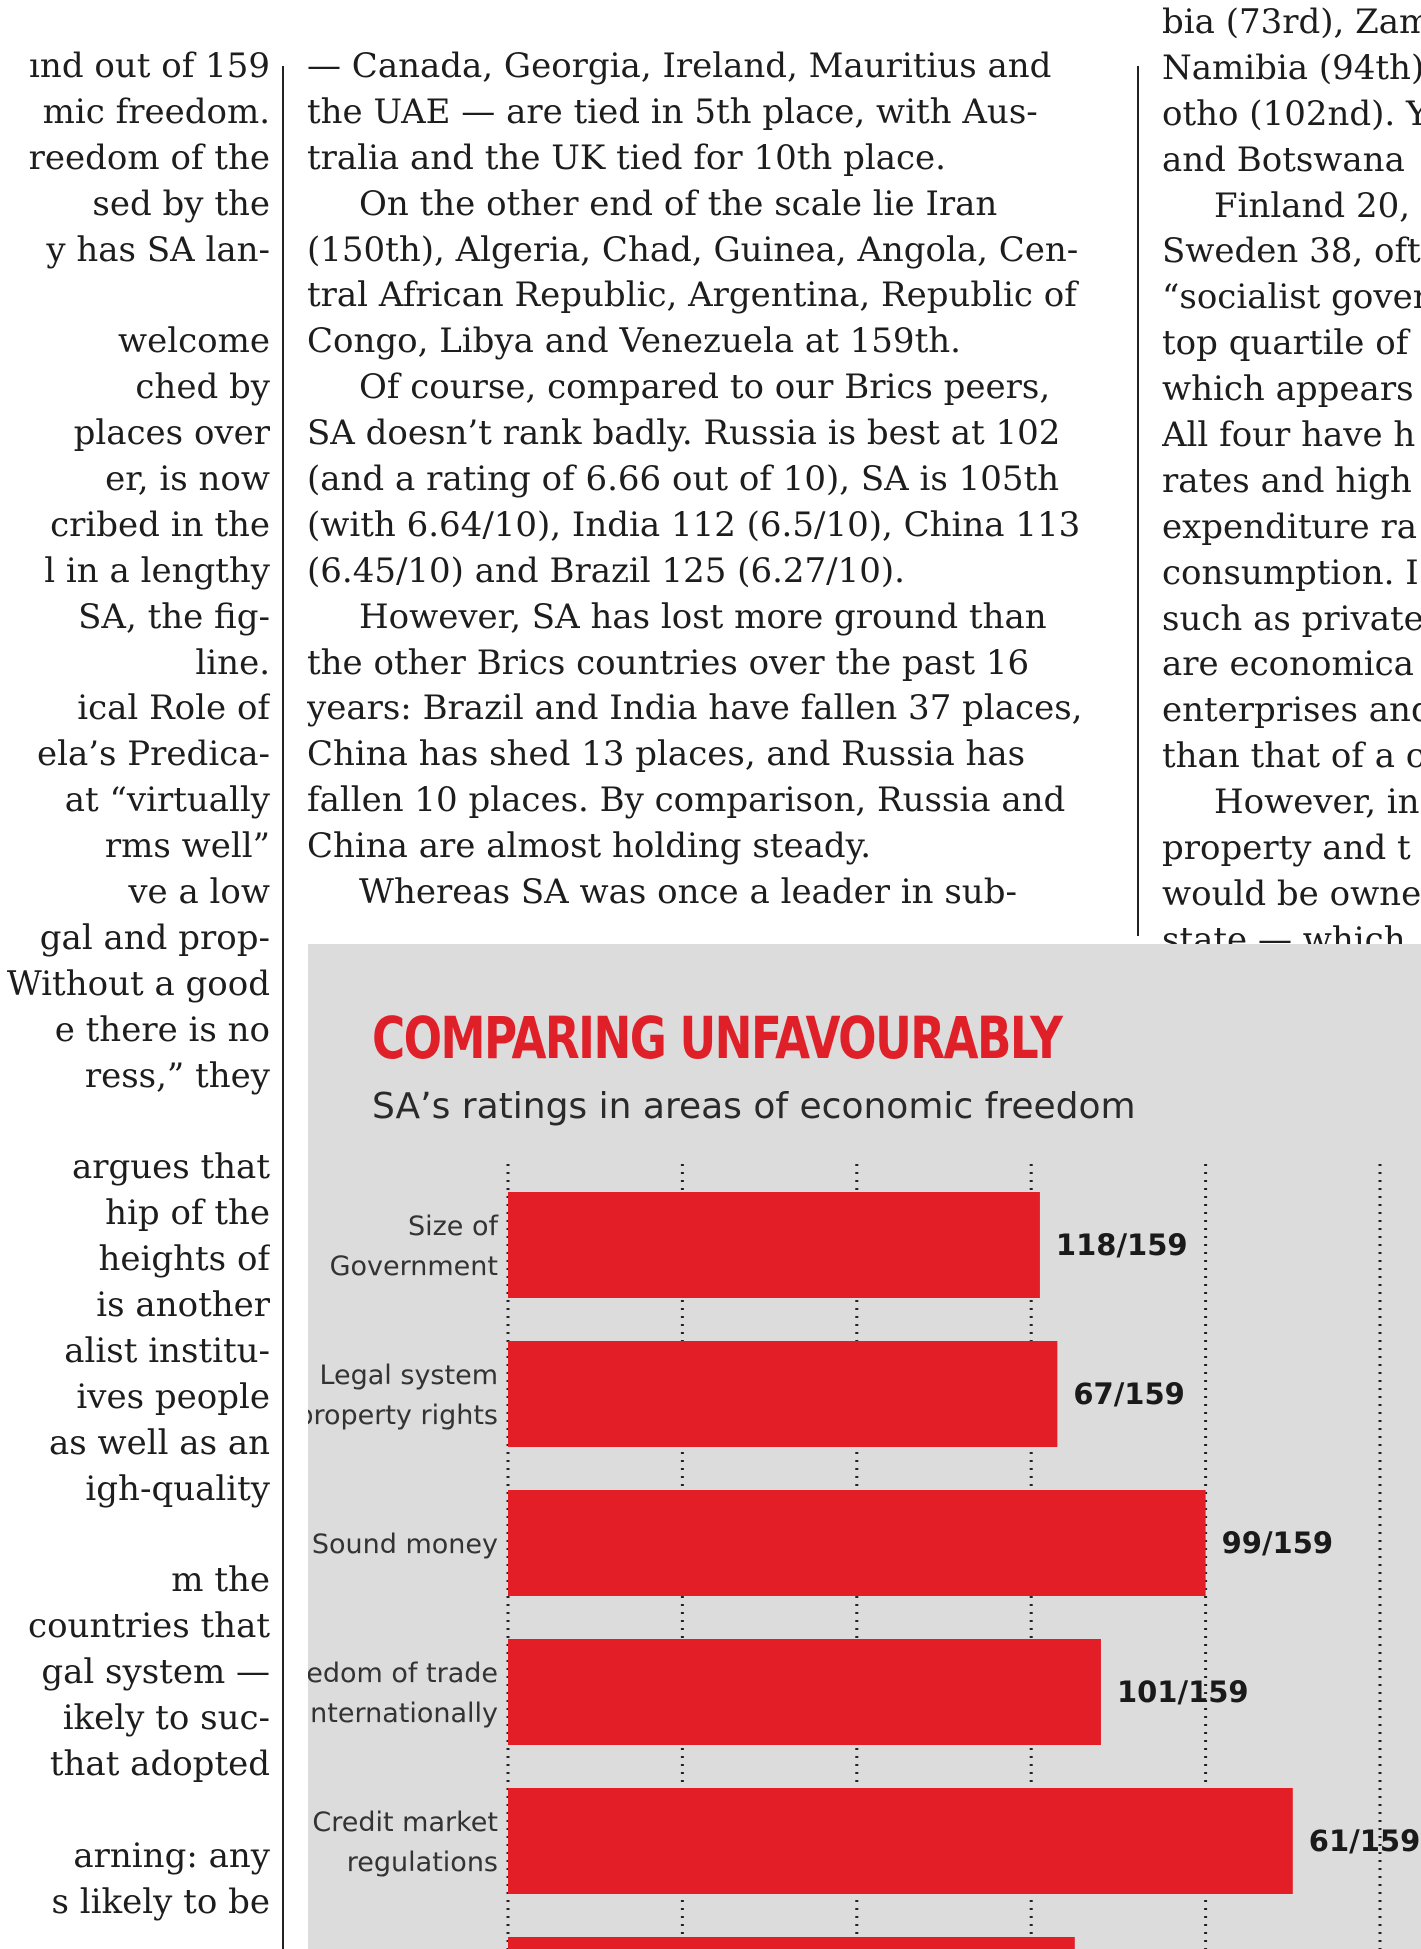 This screenshot has width=1421, height=1949. I want to click on text-line: enterprises and, so click(1291, 710).